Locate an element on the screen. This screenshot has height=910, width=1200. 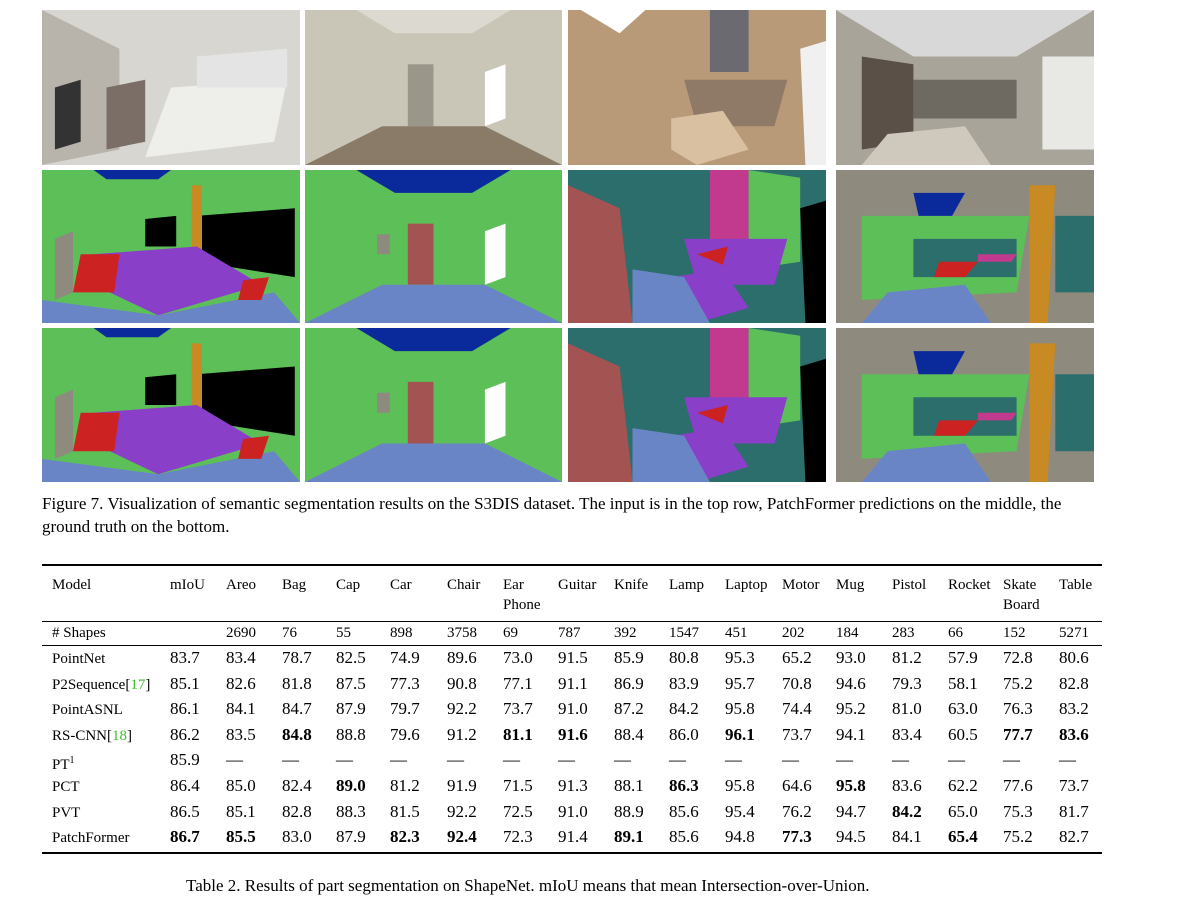
value-cell: 86.1 is located at coordinates (185, 709).